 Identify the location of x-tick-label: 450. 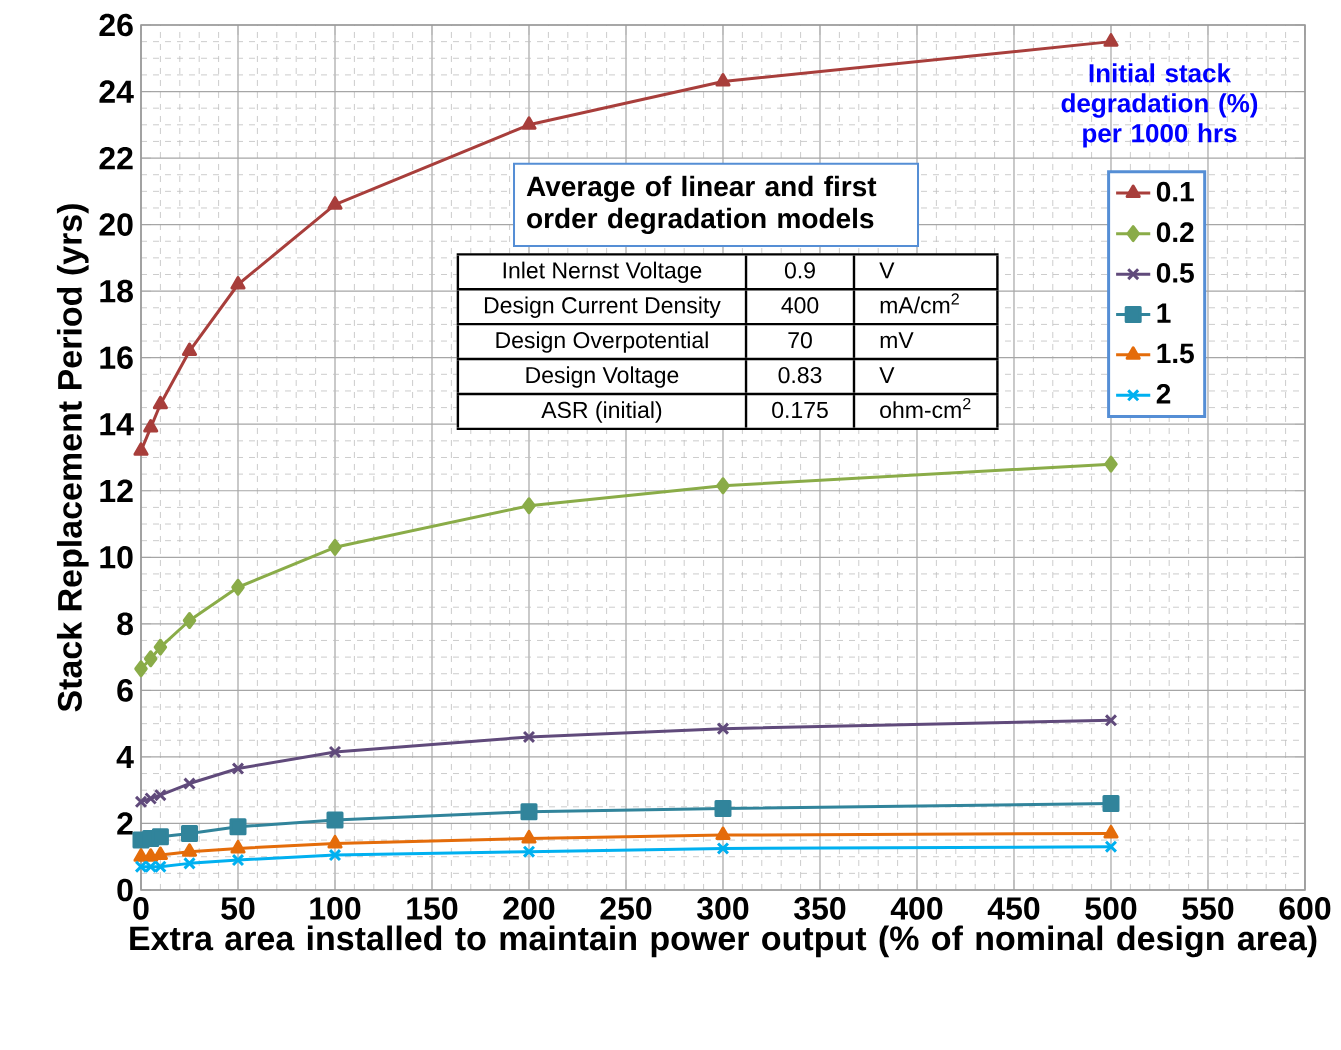
(1013, 908).